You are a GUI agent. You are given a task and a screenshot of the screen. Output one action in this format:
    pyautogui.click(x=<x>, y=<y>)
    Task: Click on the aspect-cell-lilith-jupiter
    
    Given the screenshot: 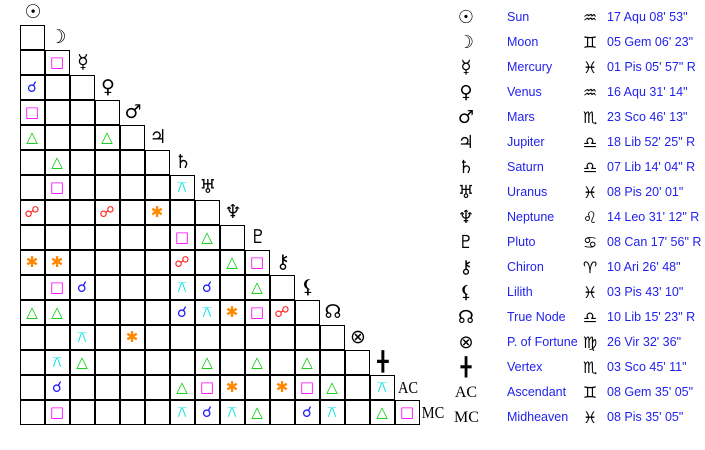 What is the action you would take?
    pyautogui.click(x=157, y=287)
    